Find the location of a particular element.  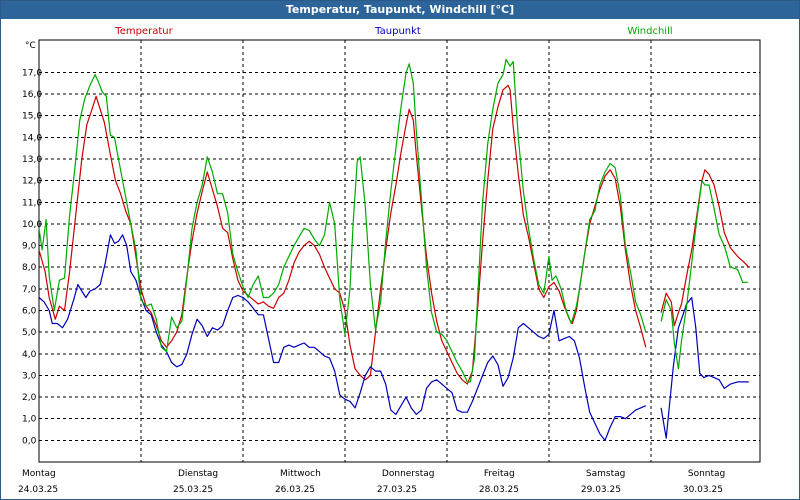

y-tick-label: 6,0 is located at coordinates (29, 312).